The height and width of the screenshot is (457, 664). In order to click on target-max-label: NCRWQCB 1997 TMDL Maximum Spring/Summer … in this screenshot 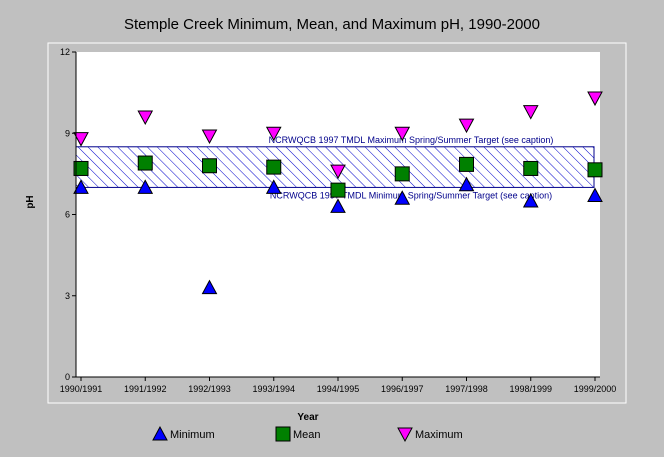, I will do `click(411, 140)`.